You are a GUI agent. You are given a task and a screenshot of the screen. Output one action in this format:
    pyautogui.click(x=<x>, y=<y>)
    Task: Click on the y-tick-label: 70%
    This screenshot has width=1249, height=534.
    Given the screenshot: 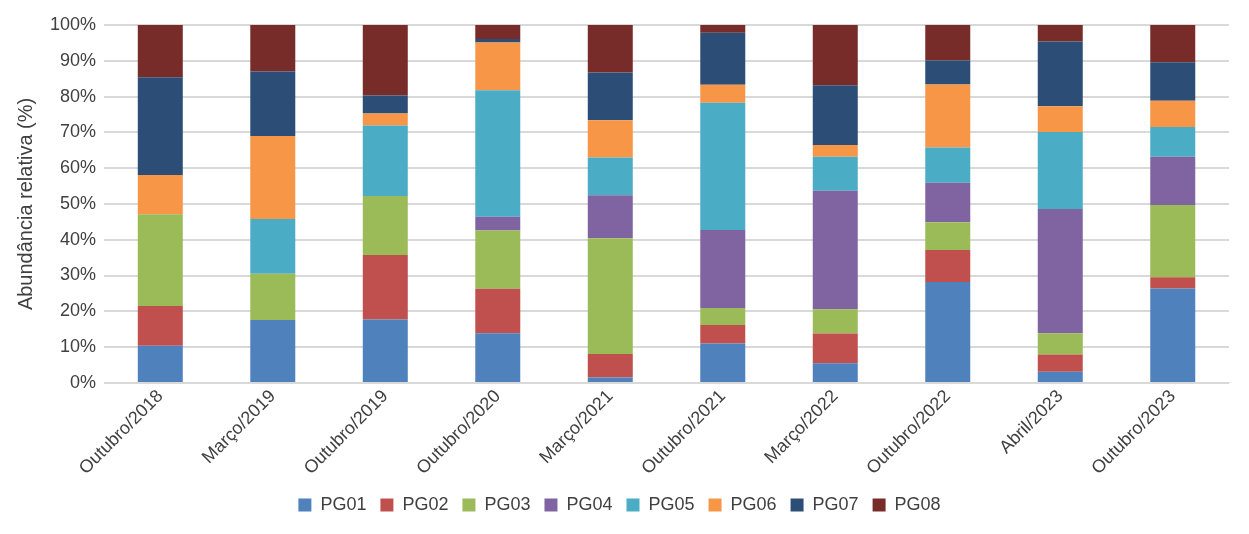 What is the action you would take?
    pyautogui.click(x=78, y=131)
    